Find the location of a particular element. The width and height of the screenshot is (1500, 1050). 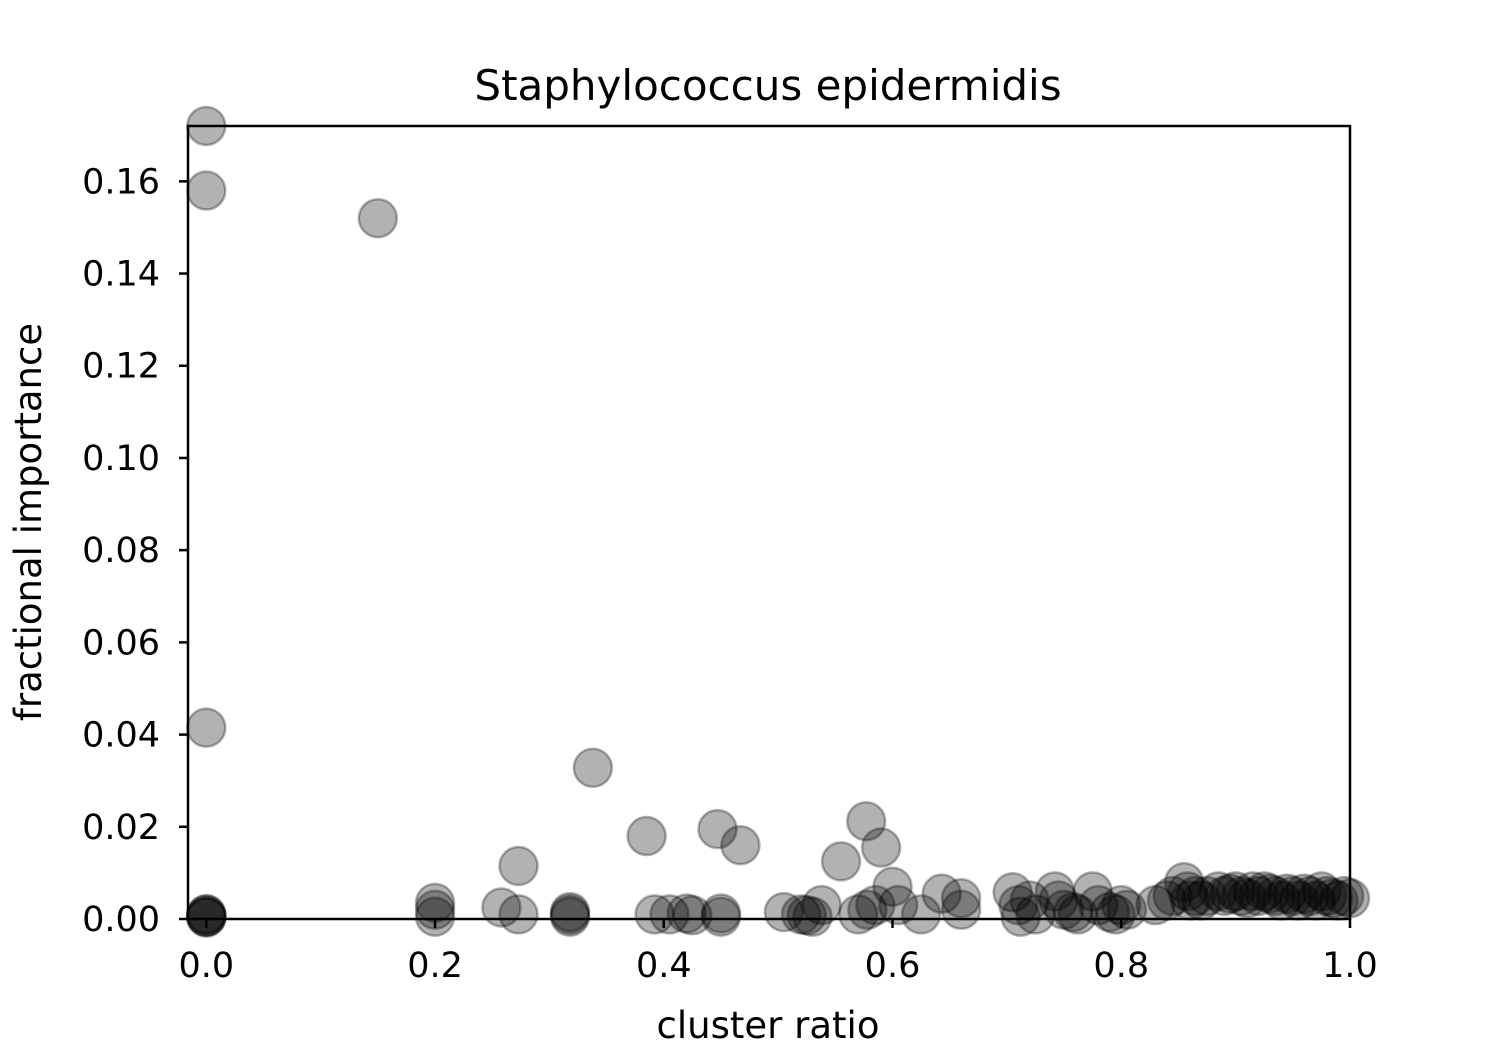

y-tick-label: 0.08 is located at coordinates (121, 551).